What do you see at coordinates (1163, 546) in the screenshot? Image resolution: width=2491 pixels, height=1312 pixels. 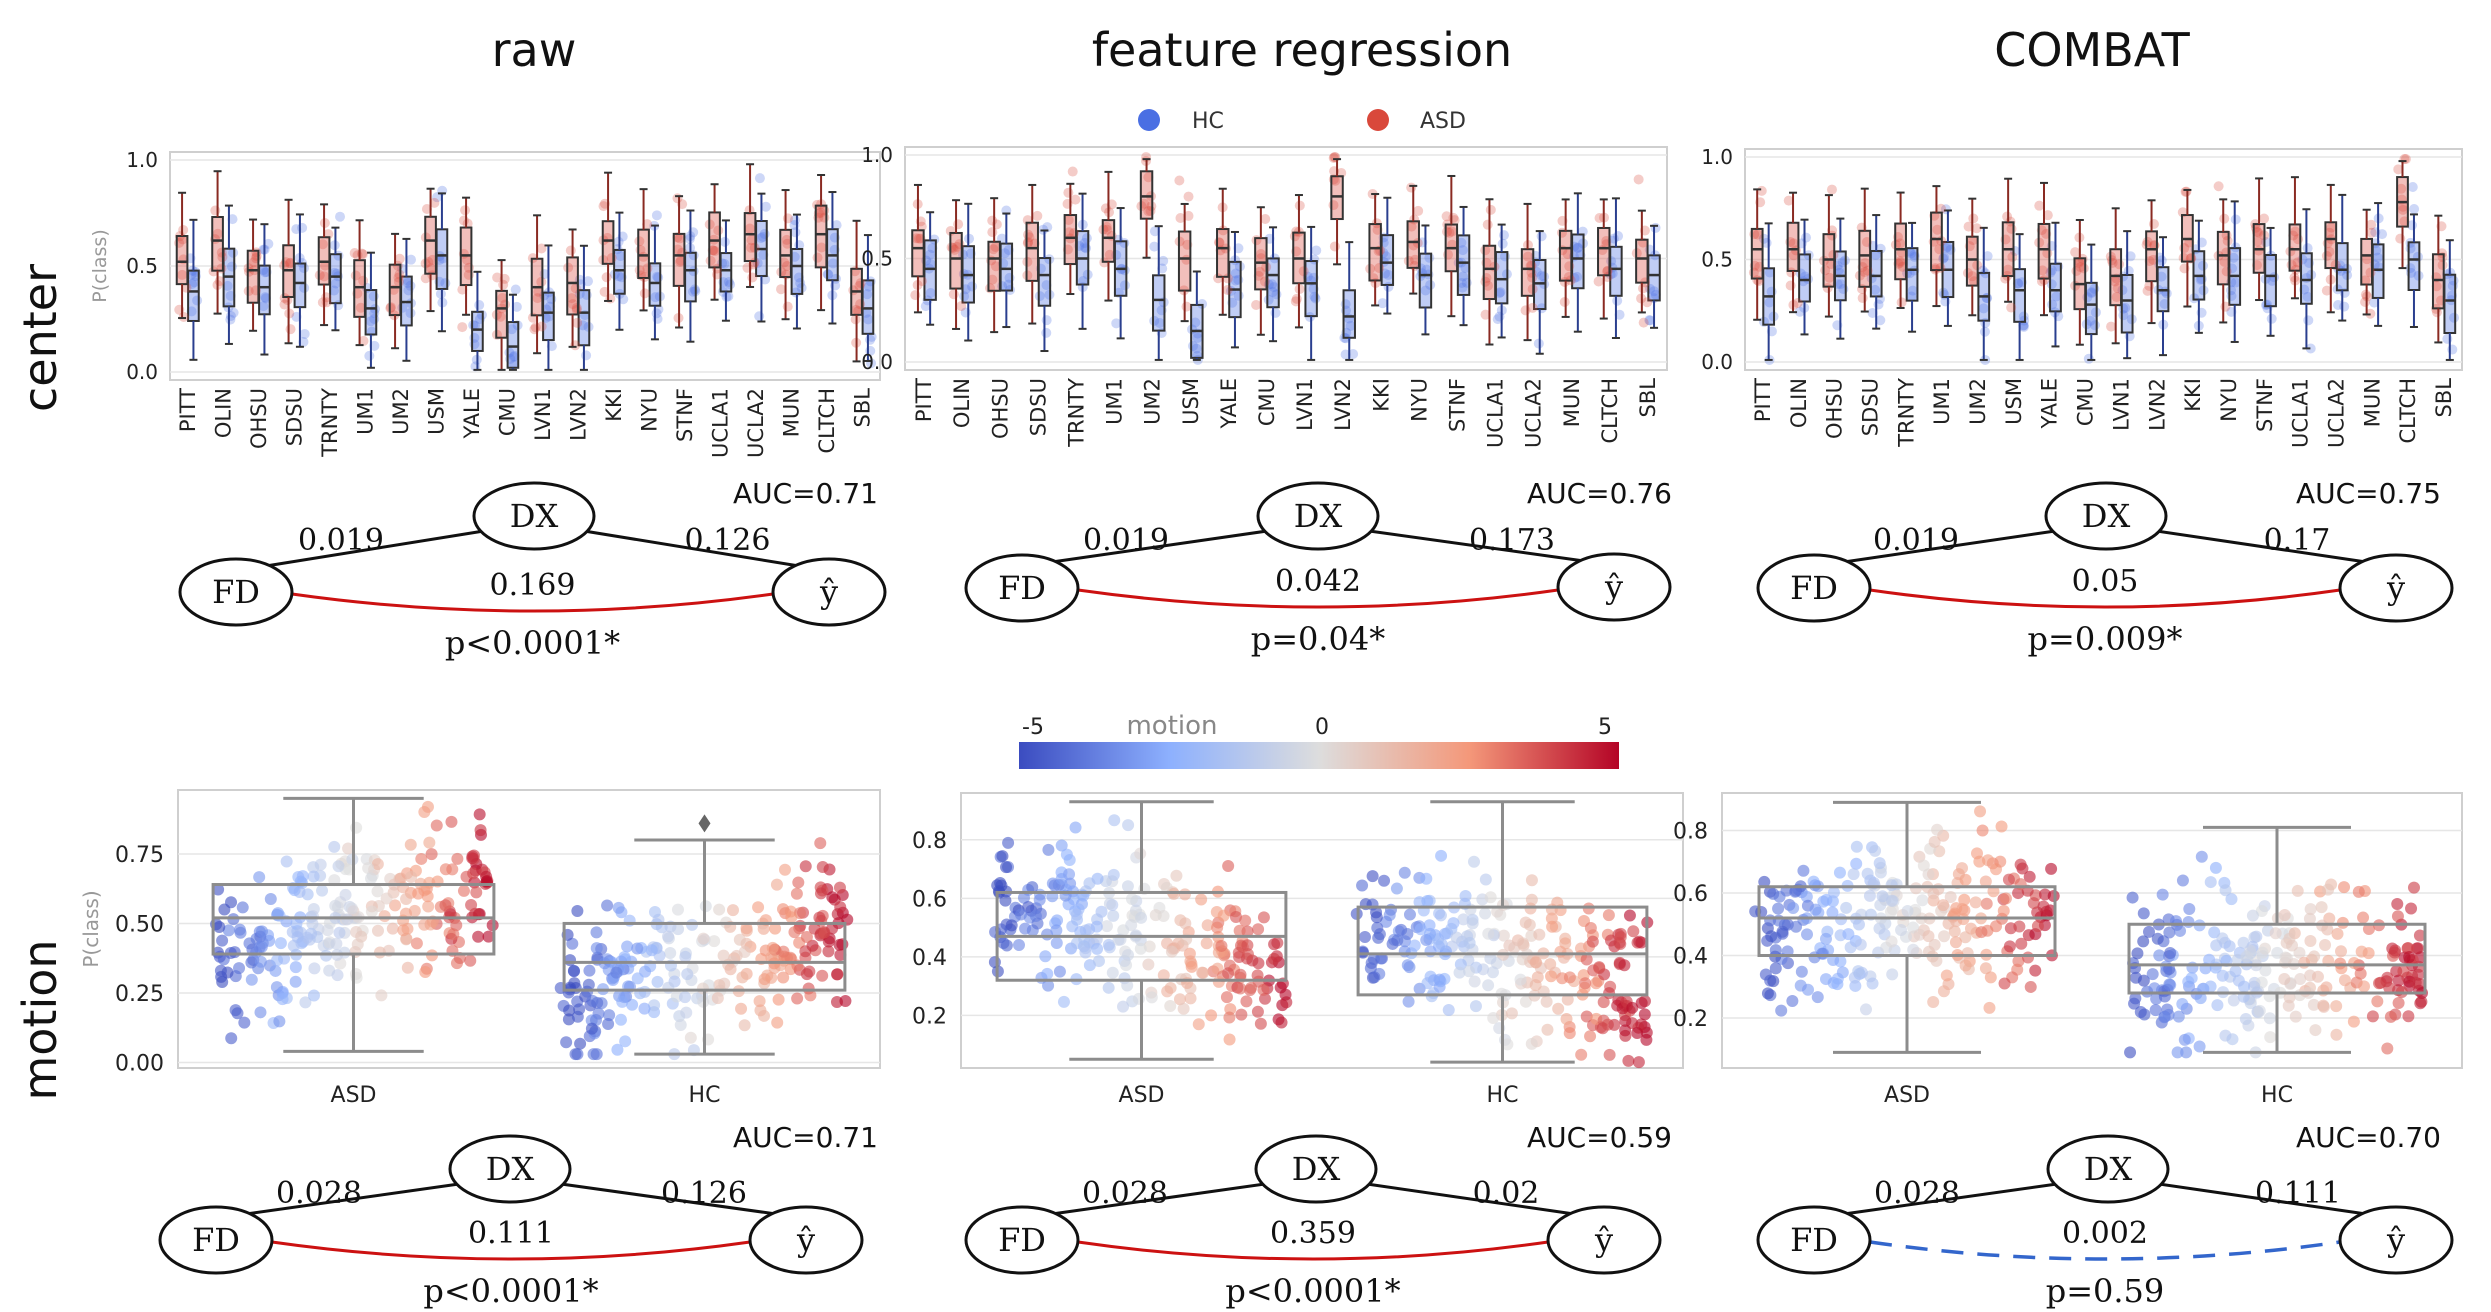 I see `edge-fd-dx` at bounding box center [1163, 546].